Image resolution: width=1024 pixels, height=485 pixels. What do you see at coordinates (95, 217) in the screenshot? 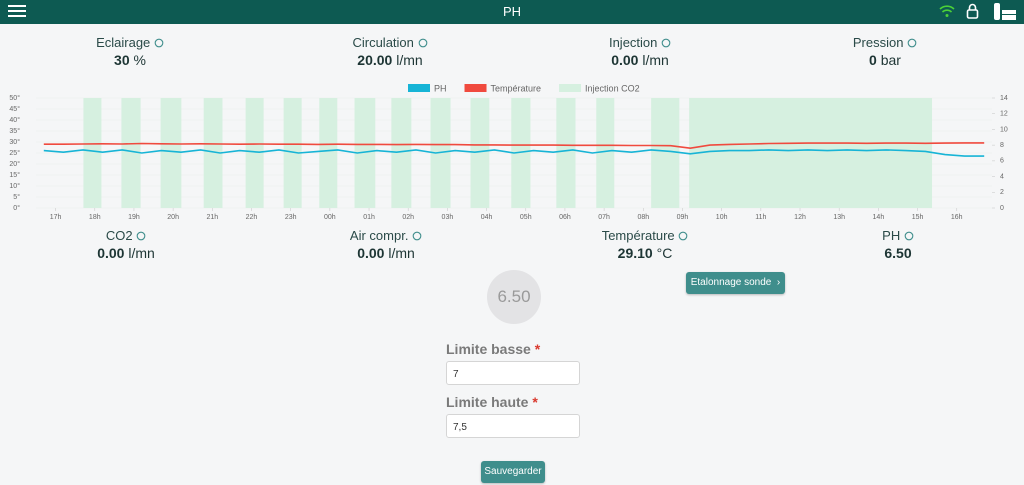
I see `x-tick-label: 18h` at bounding box center [95, 217].